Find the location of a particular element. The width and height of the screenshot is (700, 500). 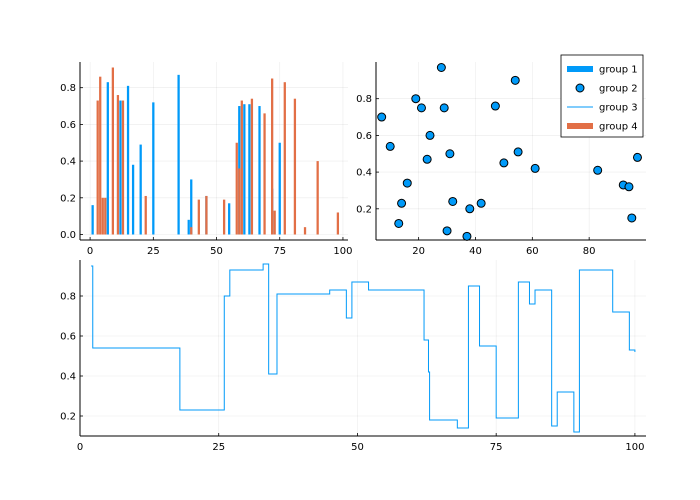

x-tick-label: 60 is located at coordinates (532, 251).